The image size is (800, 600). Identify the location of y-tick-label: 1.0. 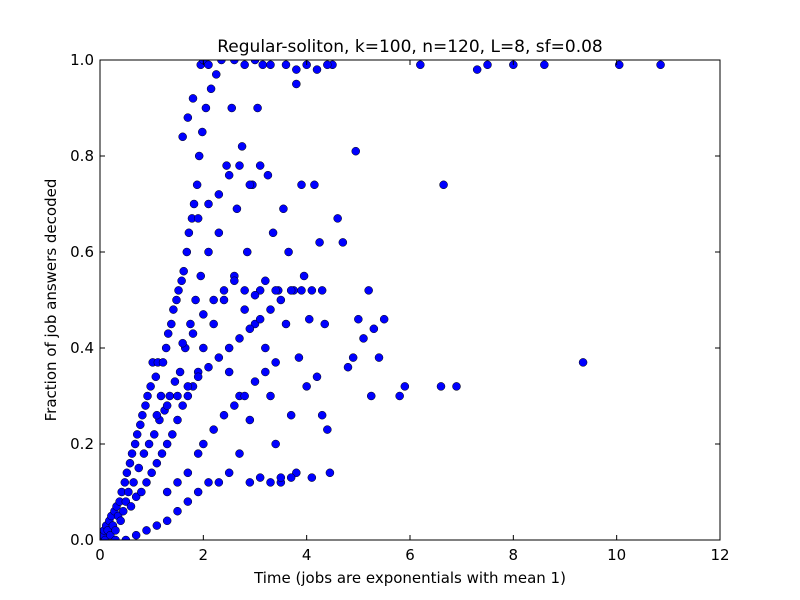
(82, 60).